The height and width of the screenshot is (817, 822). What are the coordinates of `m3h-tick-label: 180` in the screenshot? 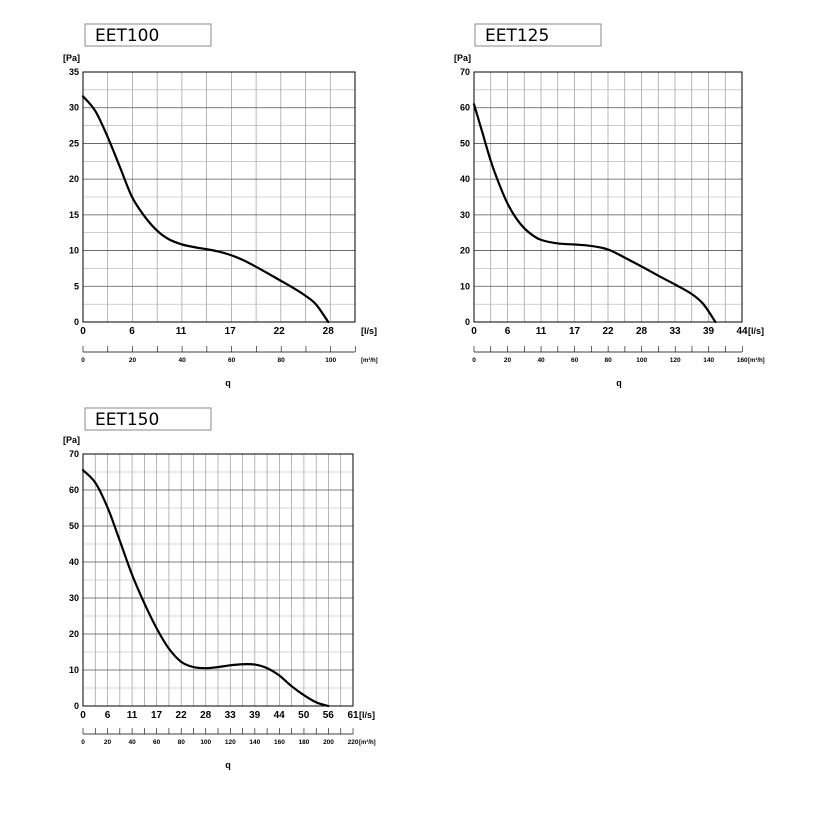 It's located at (304, 742).